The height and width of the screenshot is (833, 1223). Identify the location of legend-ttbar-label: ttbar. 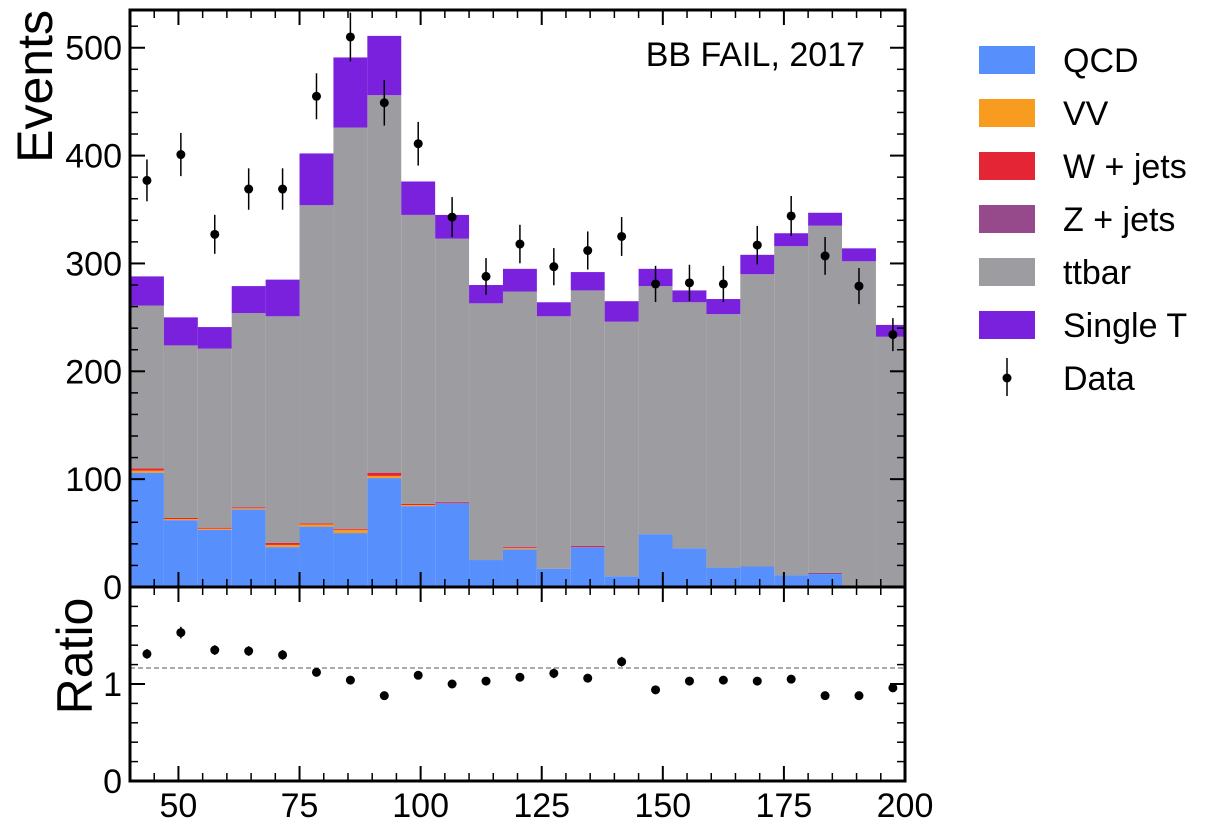
(1097, 273).